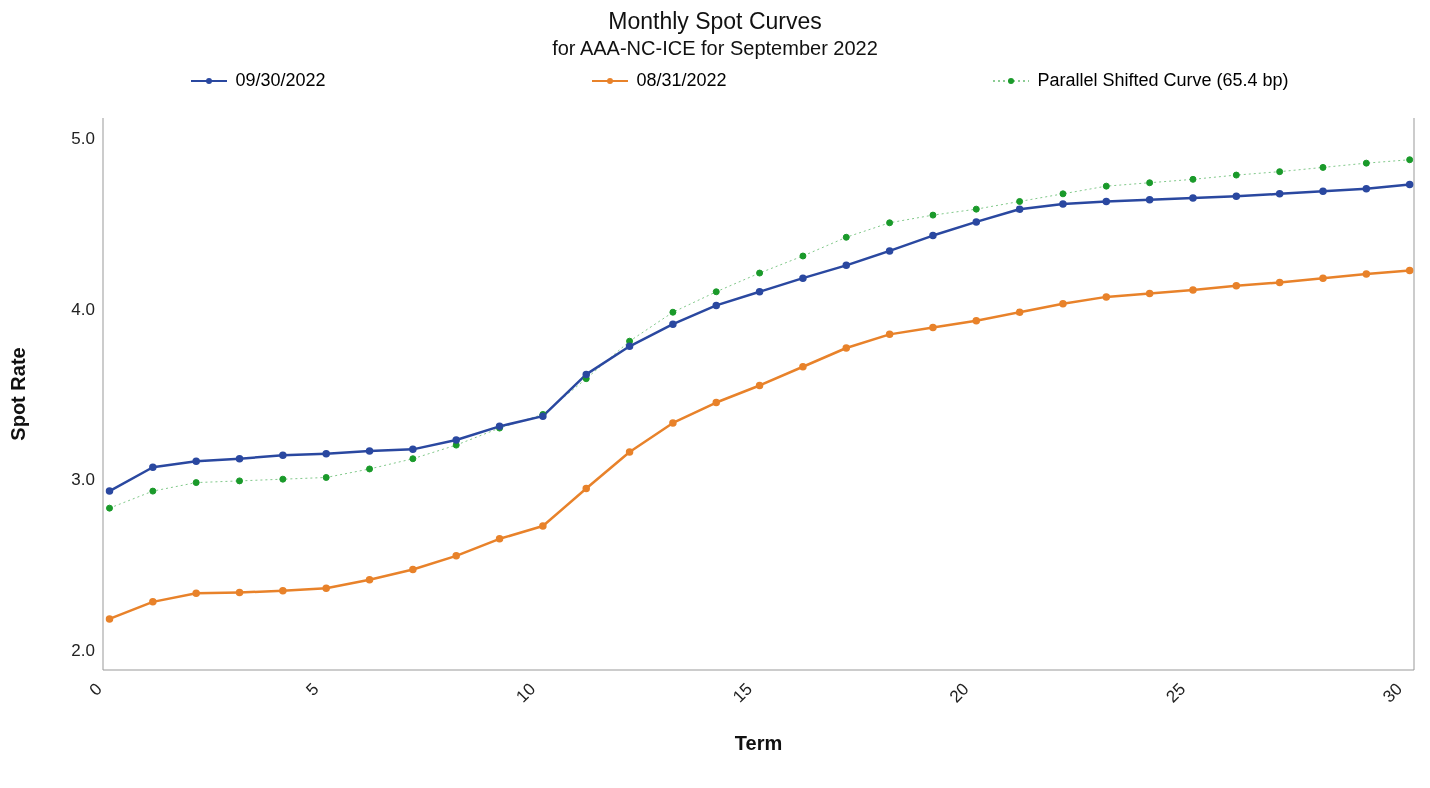  What do you see at coordinates (715, 48) in the screenshot?
I see `chart-subtitle: for AAA-NC-ICE for September 2022` at bounding box center [715, 48].